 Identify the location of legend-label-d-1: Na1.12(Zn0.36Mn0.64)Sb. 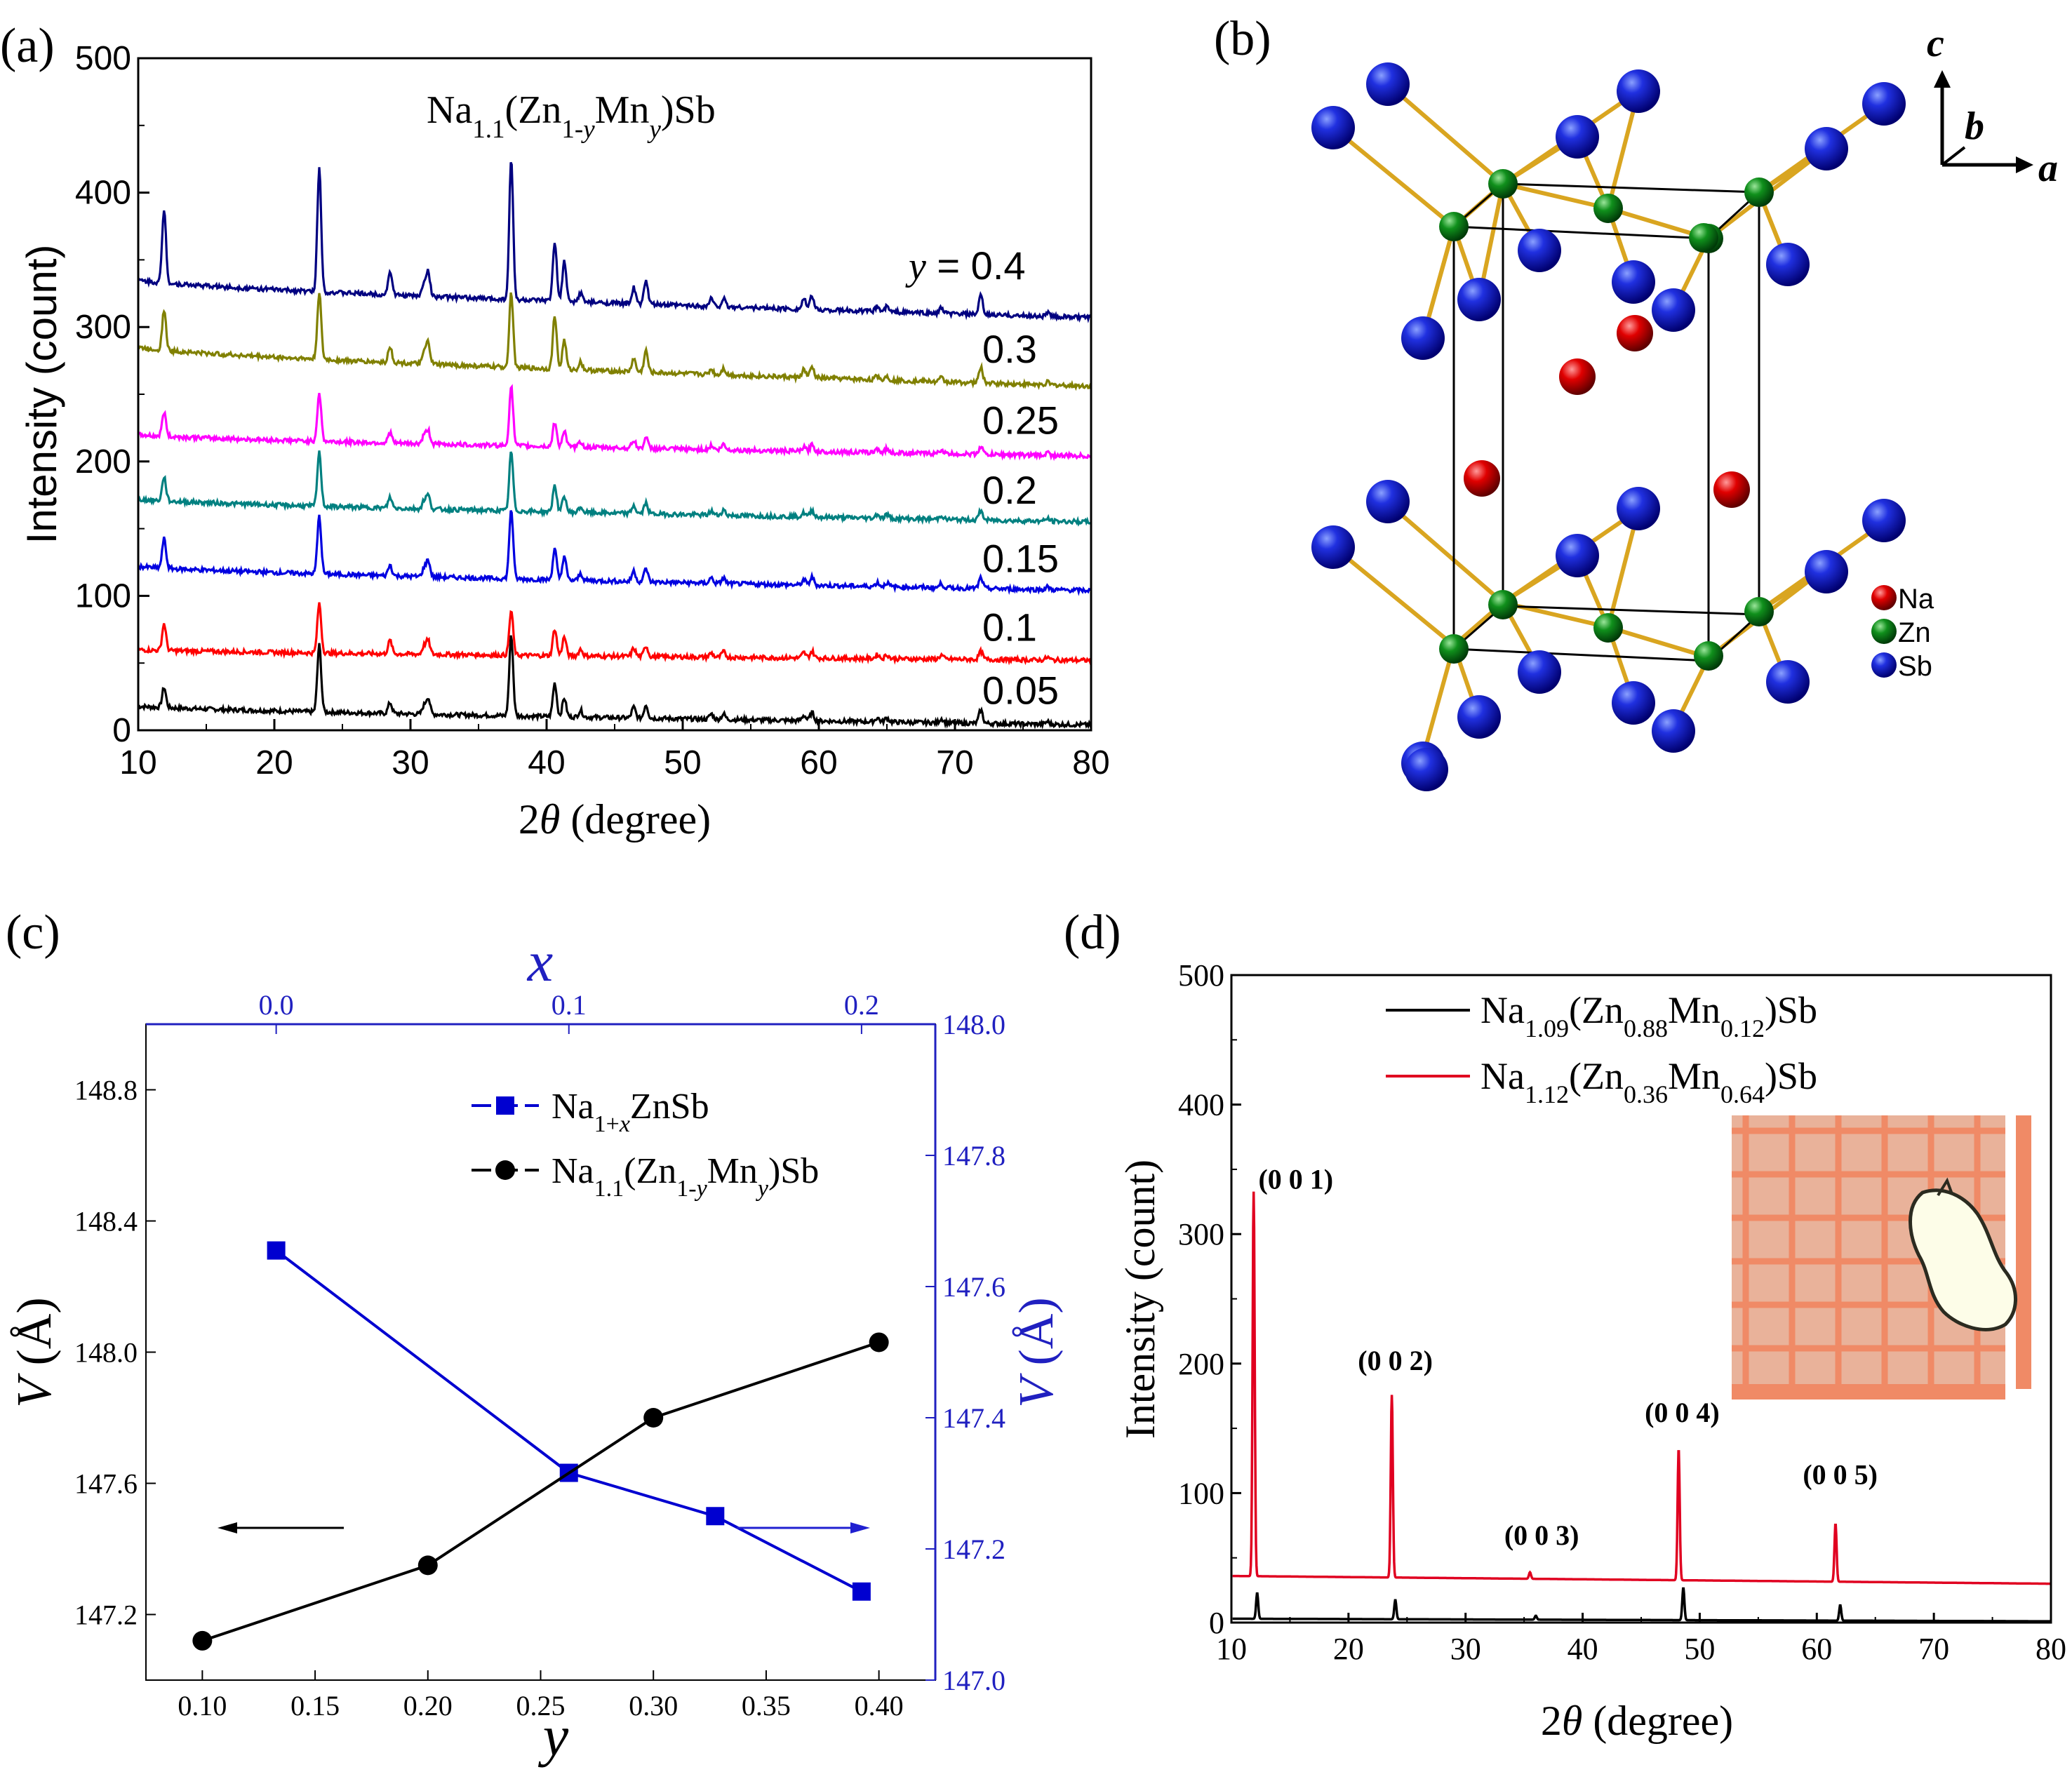
(1649, 1082).